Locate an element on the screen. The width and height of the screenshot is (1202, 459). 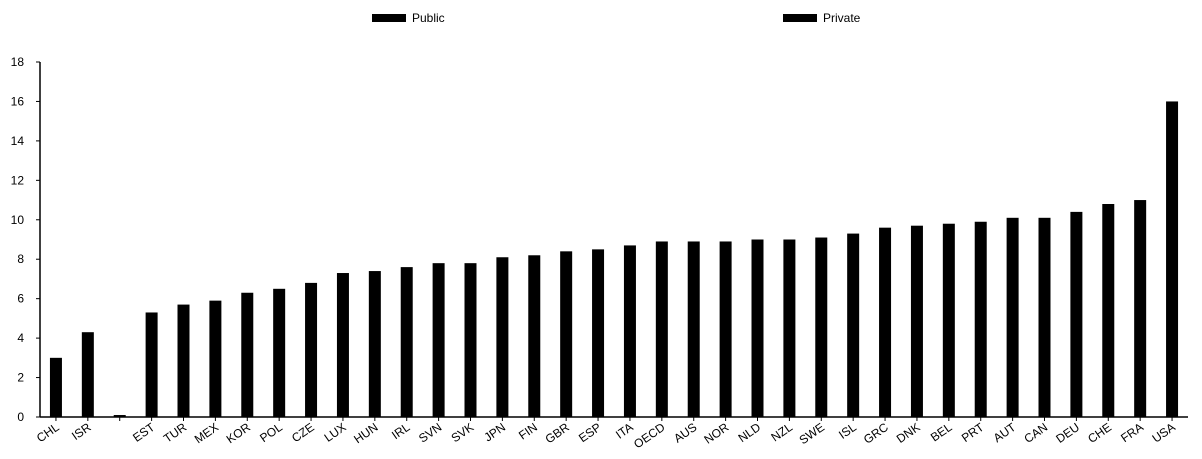
category-label-esp: ESP is located at coordinates (590, 432).